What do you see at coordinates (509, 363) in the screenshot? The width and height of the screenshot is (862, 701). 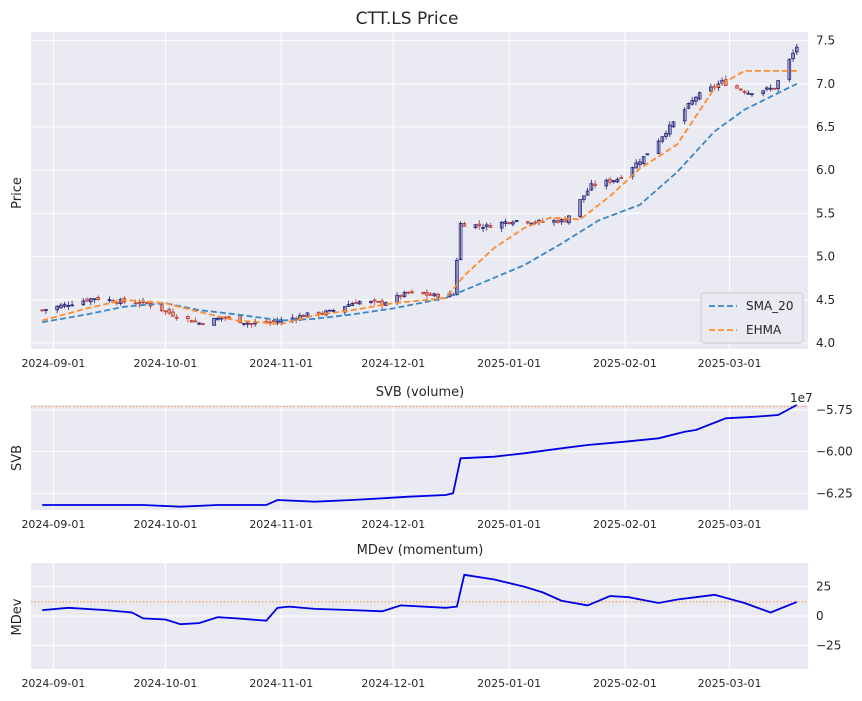 I see `x-tick-label: 2025-01-01` at bounding box center [509, 363].